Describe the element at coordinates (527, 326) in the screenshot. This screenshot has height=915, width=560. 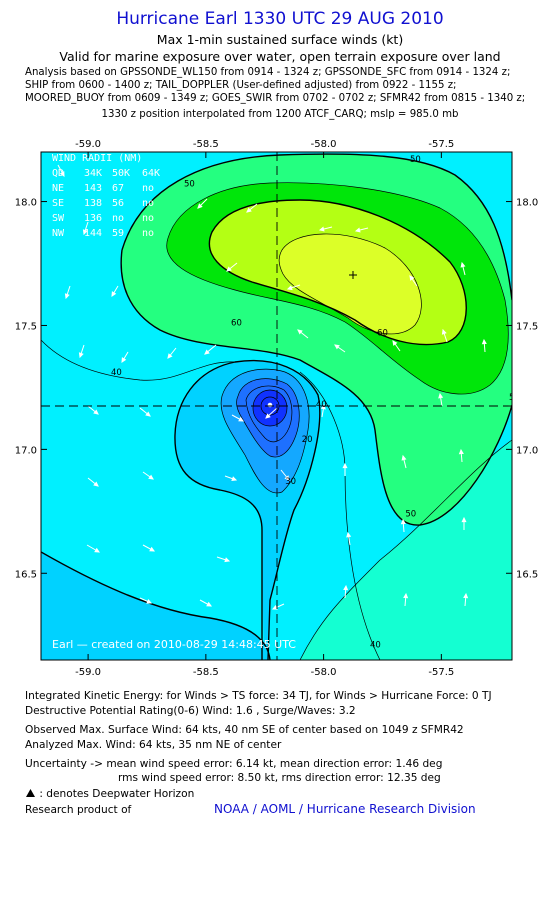
I see `lat-label-right: 17.5` at that location.